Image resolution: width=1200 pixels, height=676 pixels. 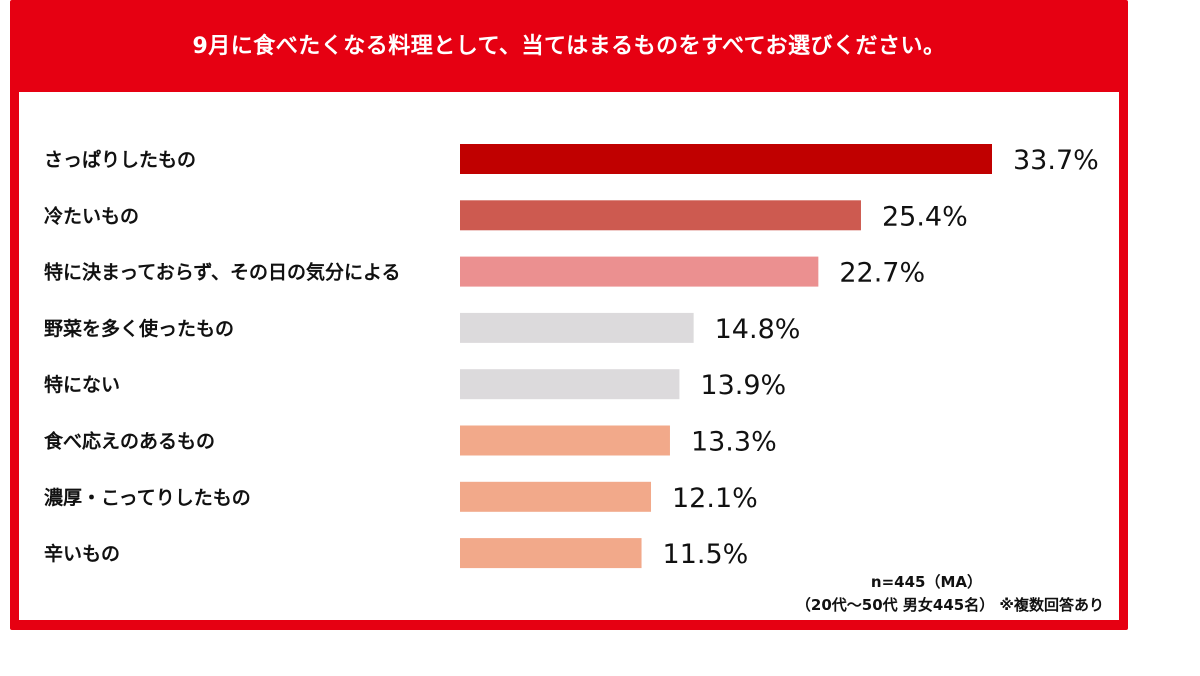 I want to click on category-label: 野菜を多く使ったもの, so click(x=139, y=328).